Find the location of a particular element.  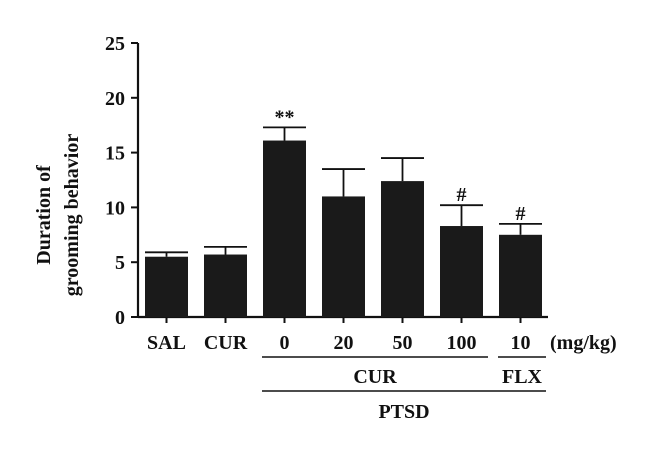

y-tick-label: 15 is located at coordinates (115, 154).